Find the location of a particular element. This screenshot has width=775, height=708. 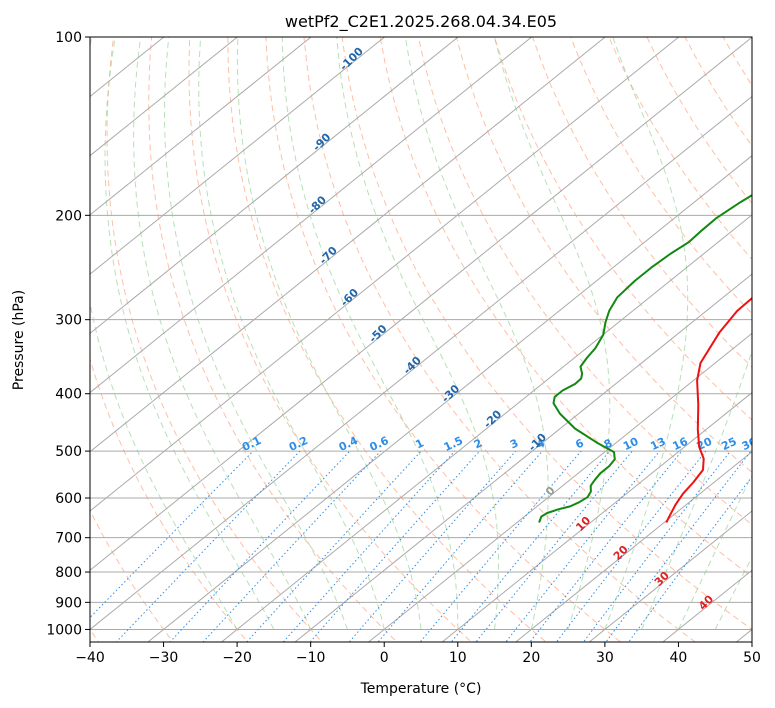

x-tick-label: 40 is located at coordinates (679, 658).